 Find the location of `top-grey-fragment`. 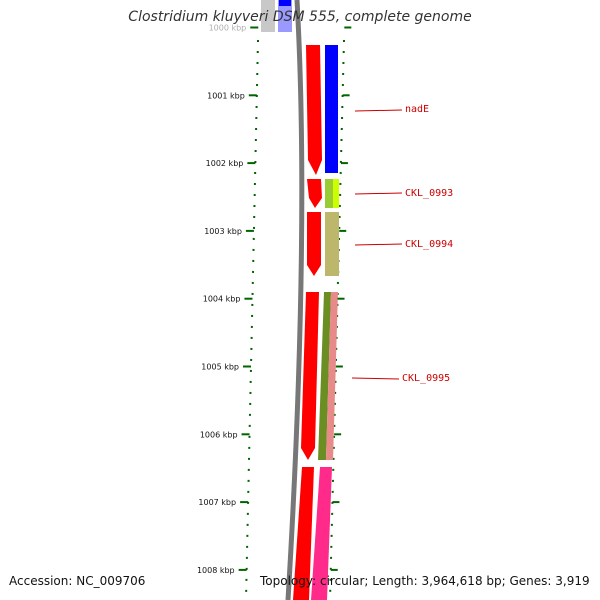

top-grey-fragment is located at coordinates (268, 16).